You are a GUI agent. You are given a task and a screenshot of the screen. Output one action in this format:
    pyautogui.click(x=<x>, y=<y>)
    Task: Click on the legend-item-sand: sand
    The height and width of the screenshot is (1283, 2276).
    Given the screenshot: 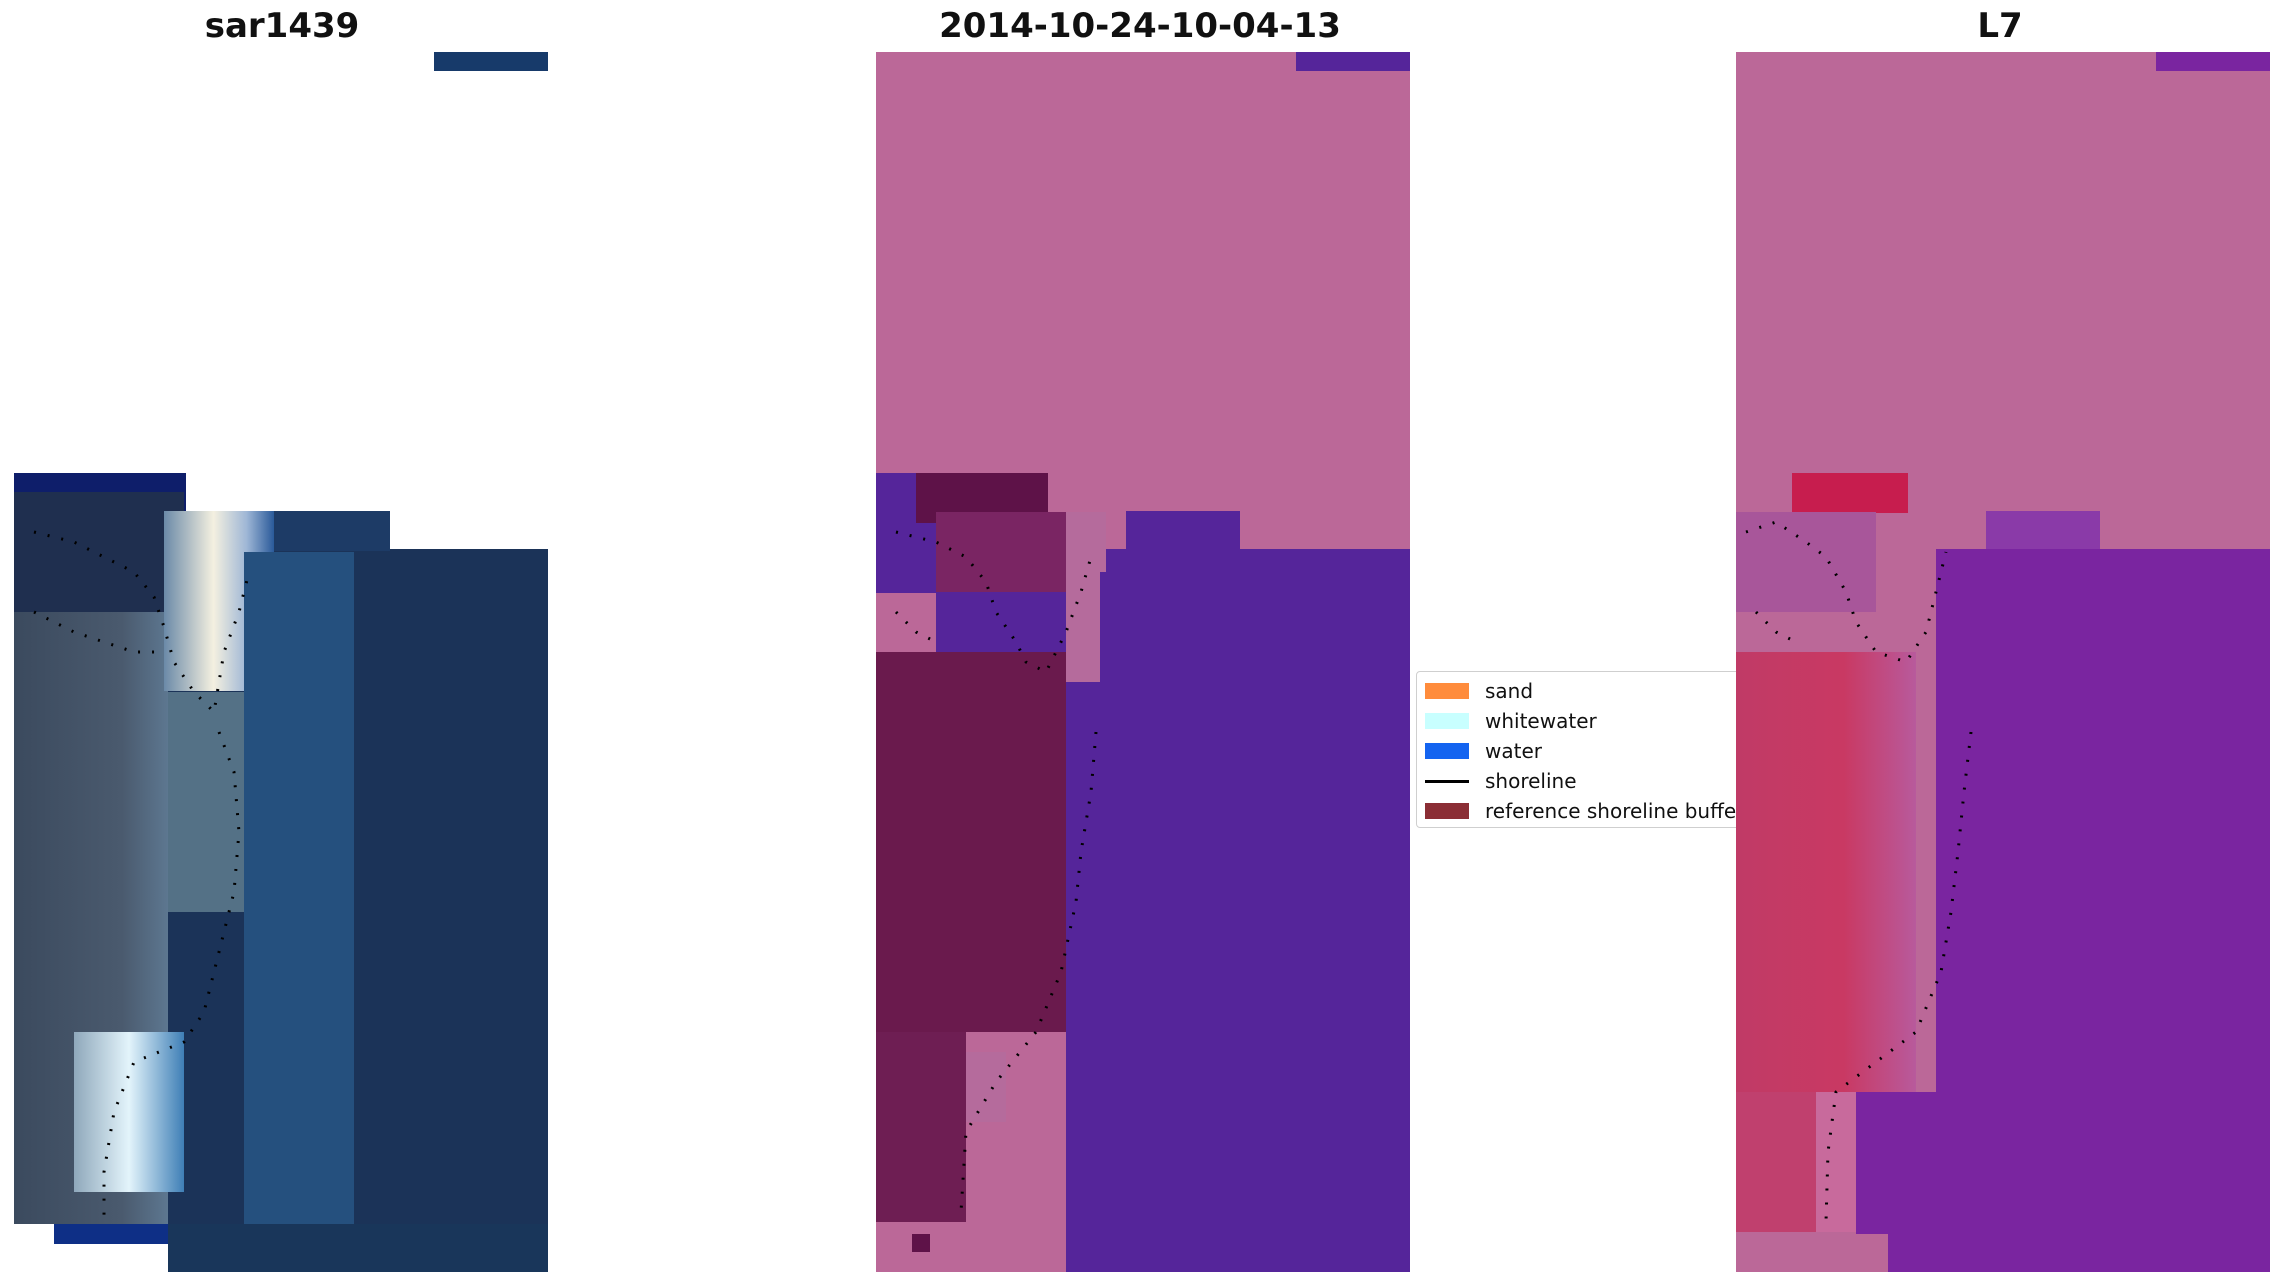 What is the action you would take?
    pyautogui.click(x=1479, y=691)
    